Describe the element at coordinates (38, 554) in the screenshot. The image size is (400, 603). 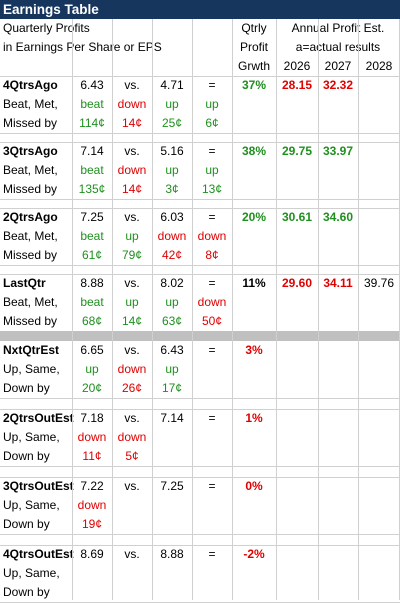
I see `estimate-name: 4QtrsOutEst` at that location.